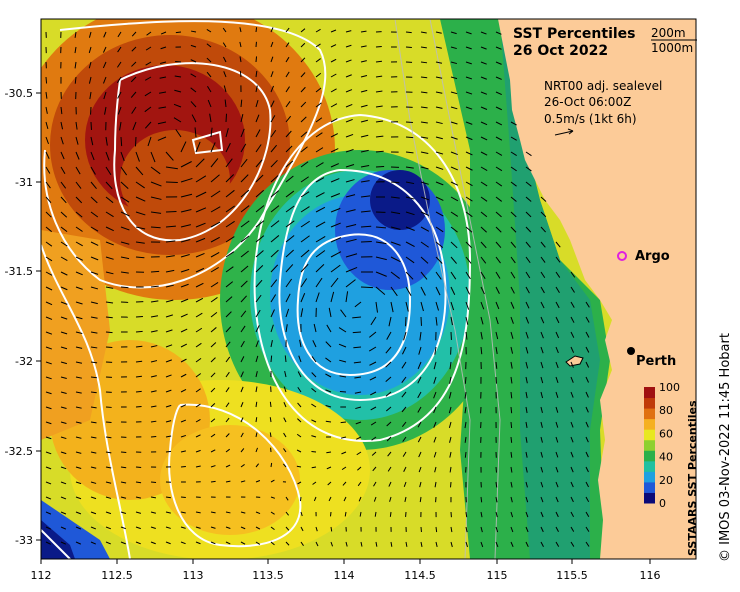 The height and width of the screenshot is (592, 740). I want to click on x-tick-label: 113, so click(193, 575).